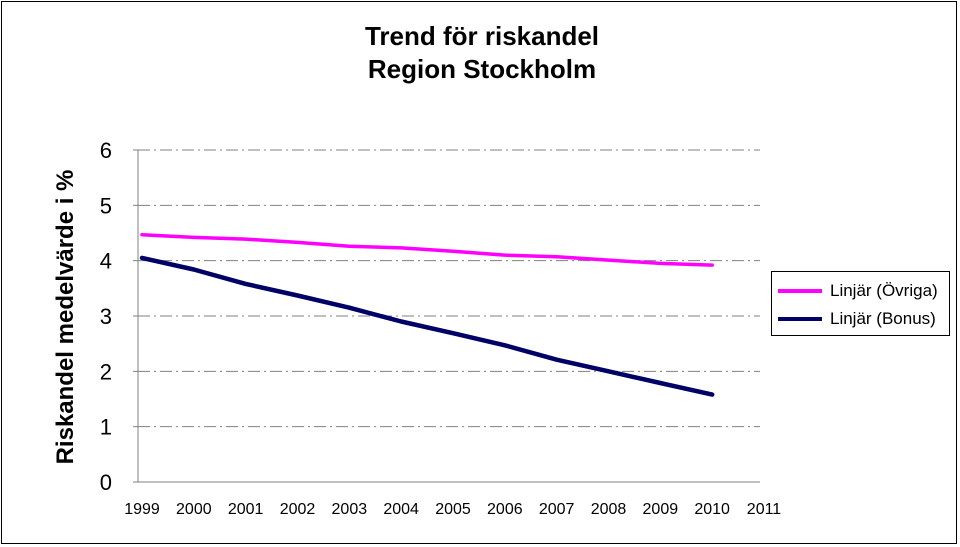 The image size is (960, 547). I want to click on legend-item-ovriga: Linjär (Övriga), so click(863, 291).